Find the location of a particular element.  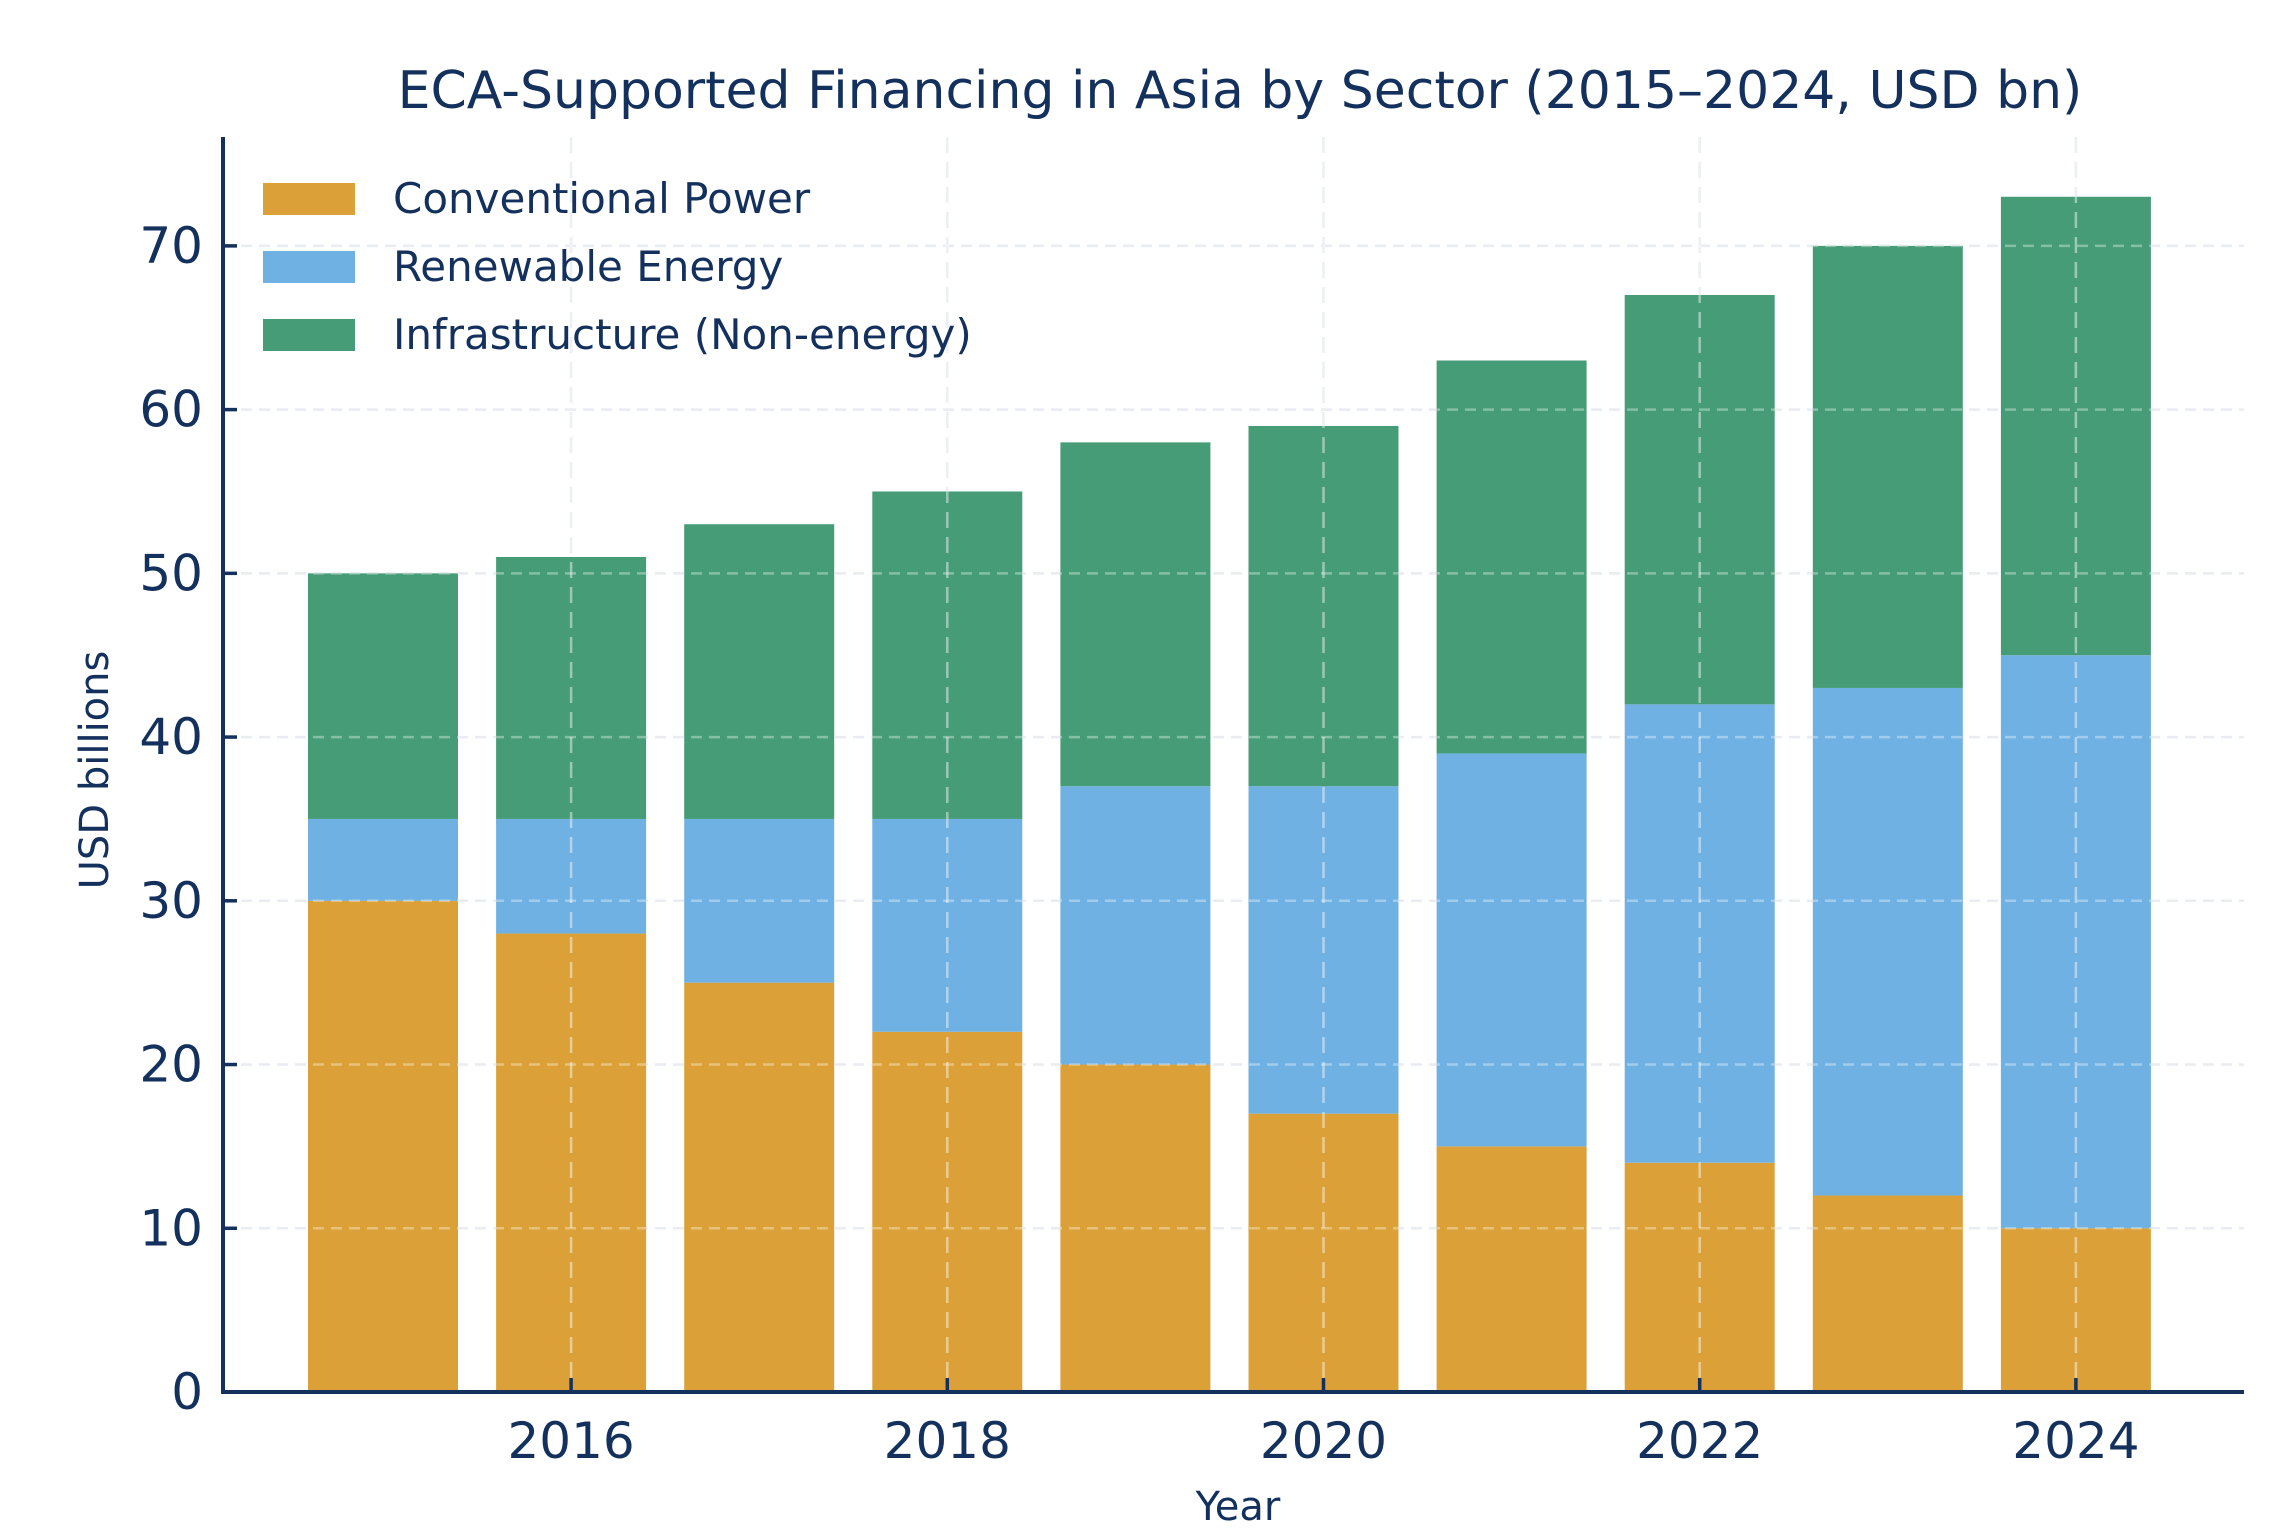

legend-item: Conventional Power is located at coordinates (537, 198).